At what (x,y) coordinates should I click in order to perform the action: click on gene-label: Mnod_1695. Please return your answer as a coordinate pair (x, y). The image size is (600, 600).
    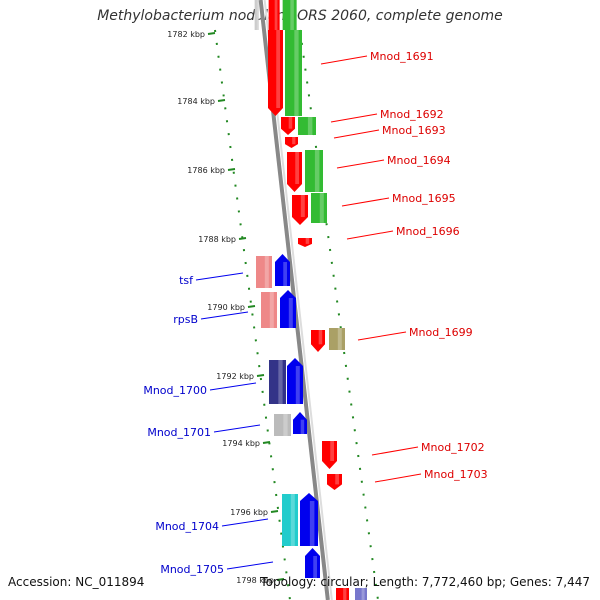
    Looking at the image, I should click on (424, 198).